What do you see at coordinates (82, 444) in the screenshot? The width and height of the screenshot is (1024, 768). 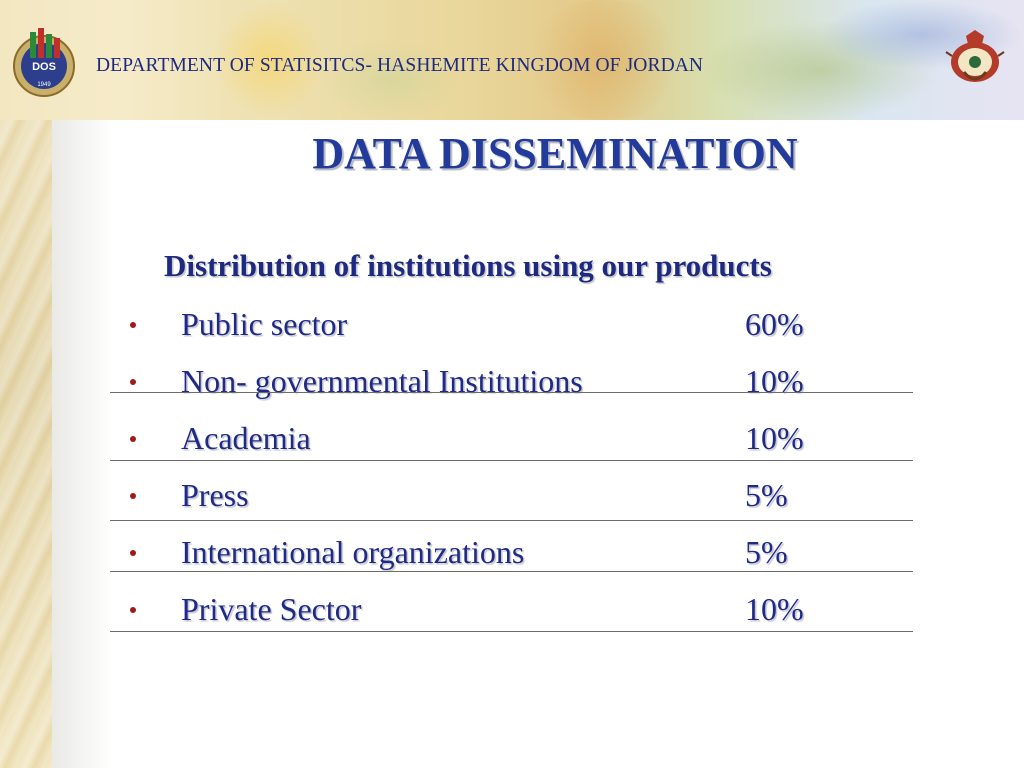 I see `left-shadow-fade` at bounding box center [82, 444].